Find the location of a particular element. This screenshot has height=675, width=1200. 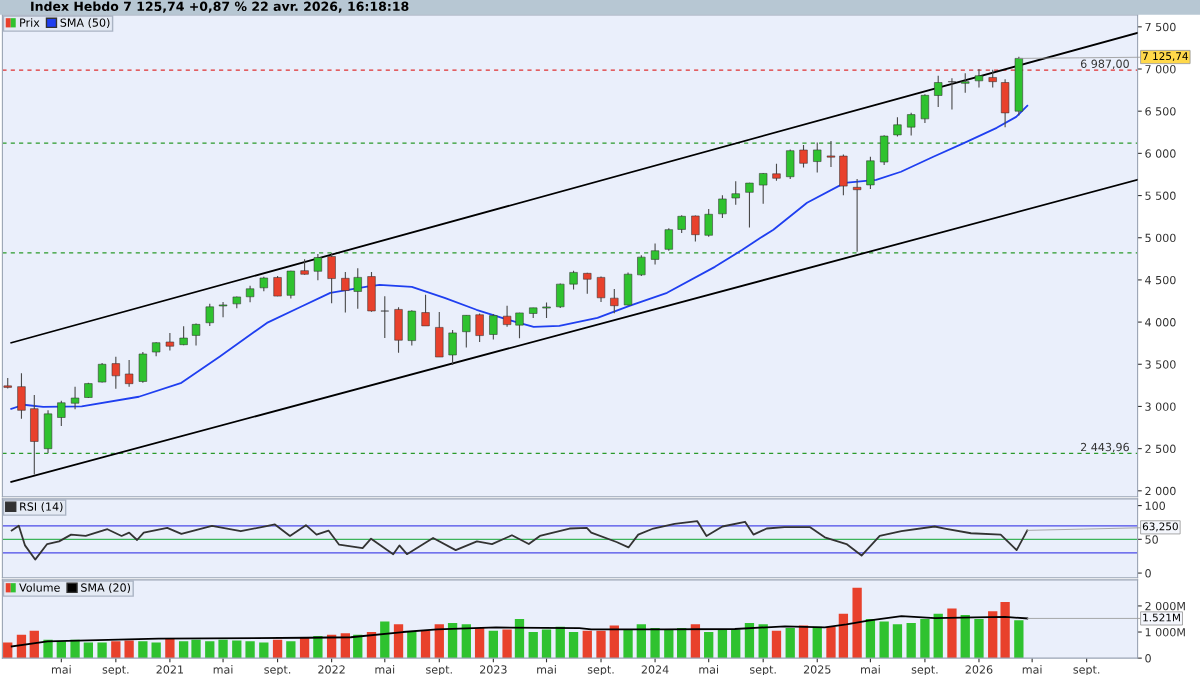

y-tick-label: 2 500 is located at coordinates (1160, 449).